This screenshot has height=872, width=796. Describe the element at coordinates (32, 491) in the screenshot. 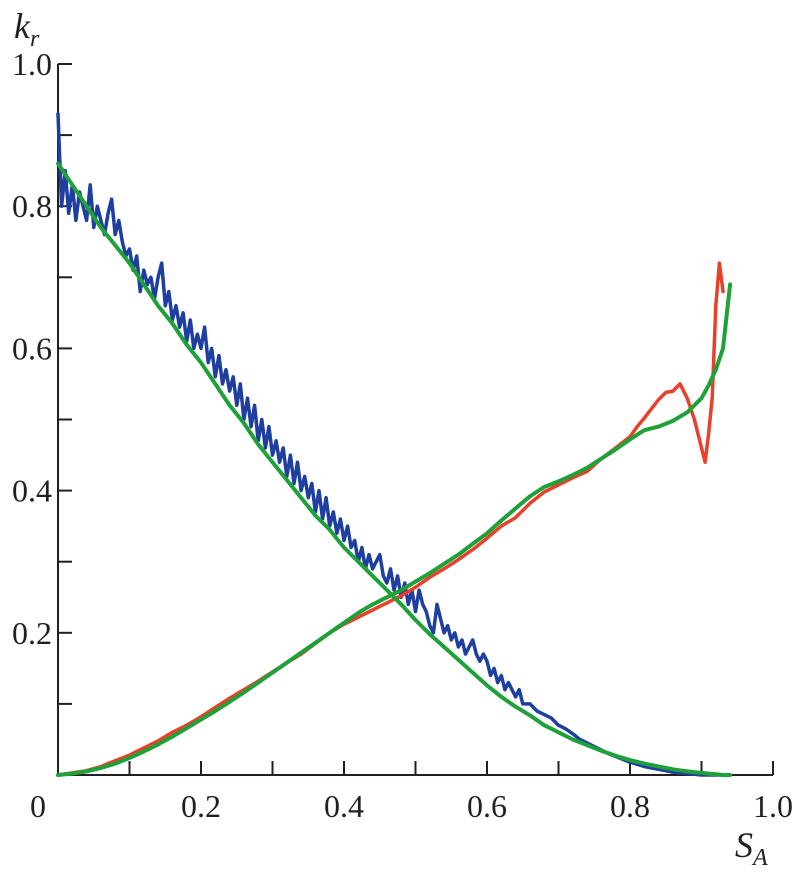

I see `y-tick-label: 0.4` at that location.